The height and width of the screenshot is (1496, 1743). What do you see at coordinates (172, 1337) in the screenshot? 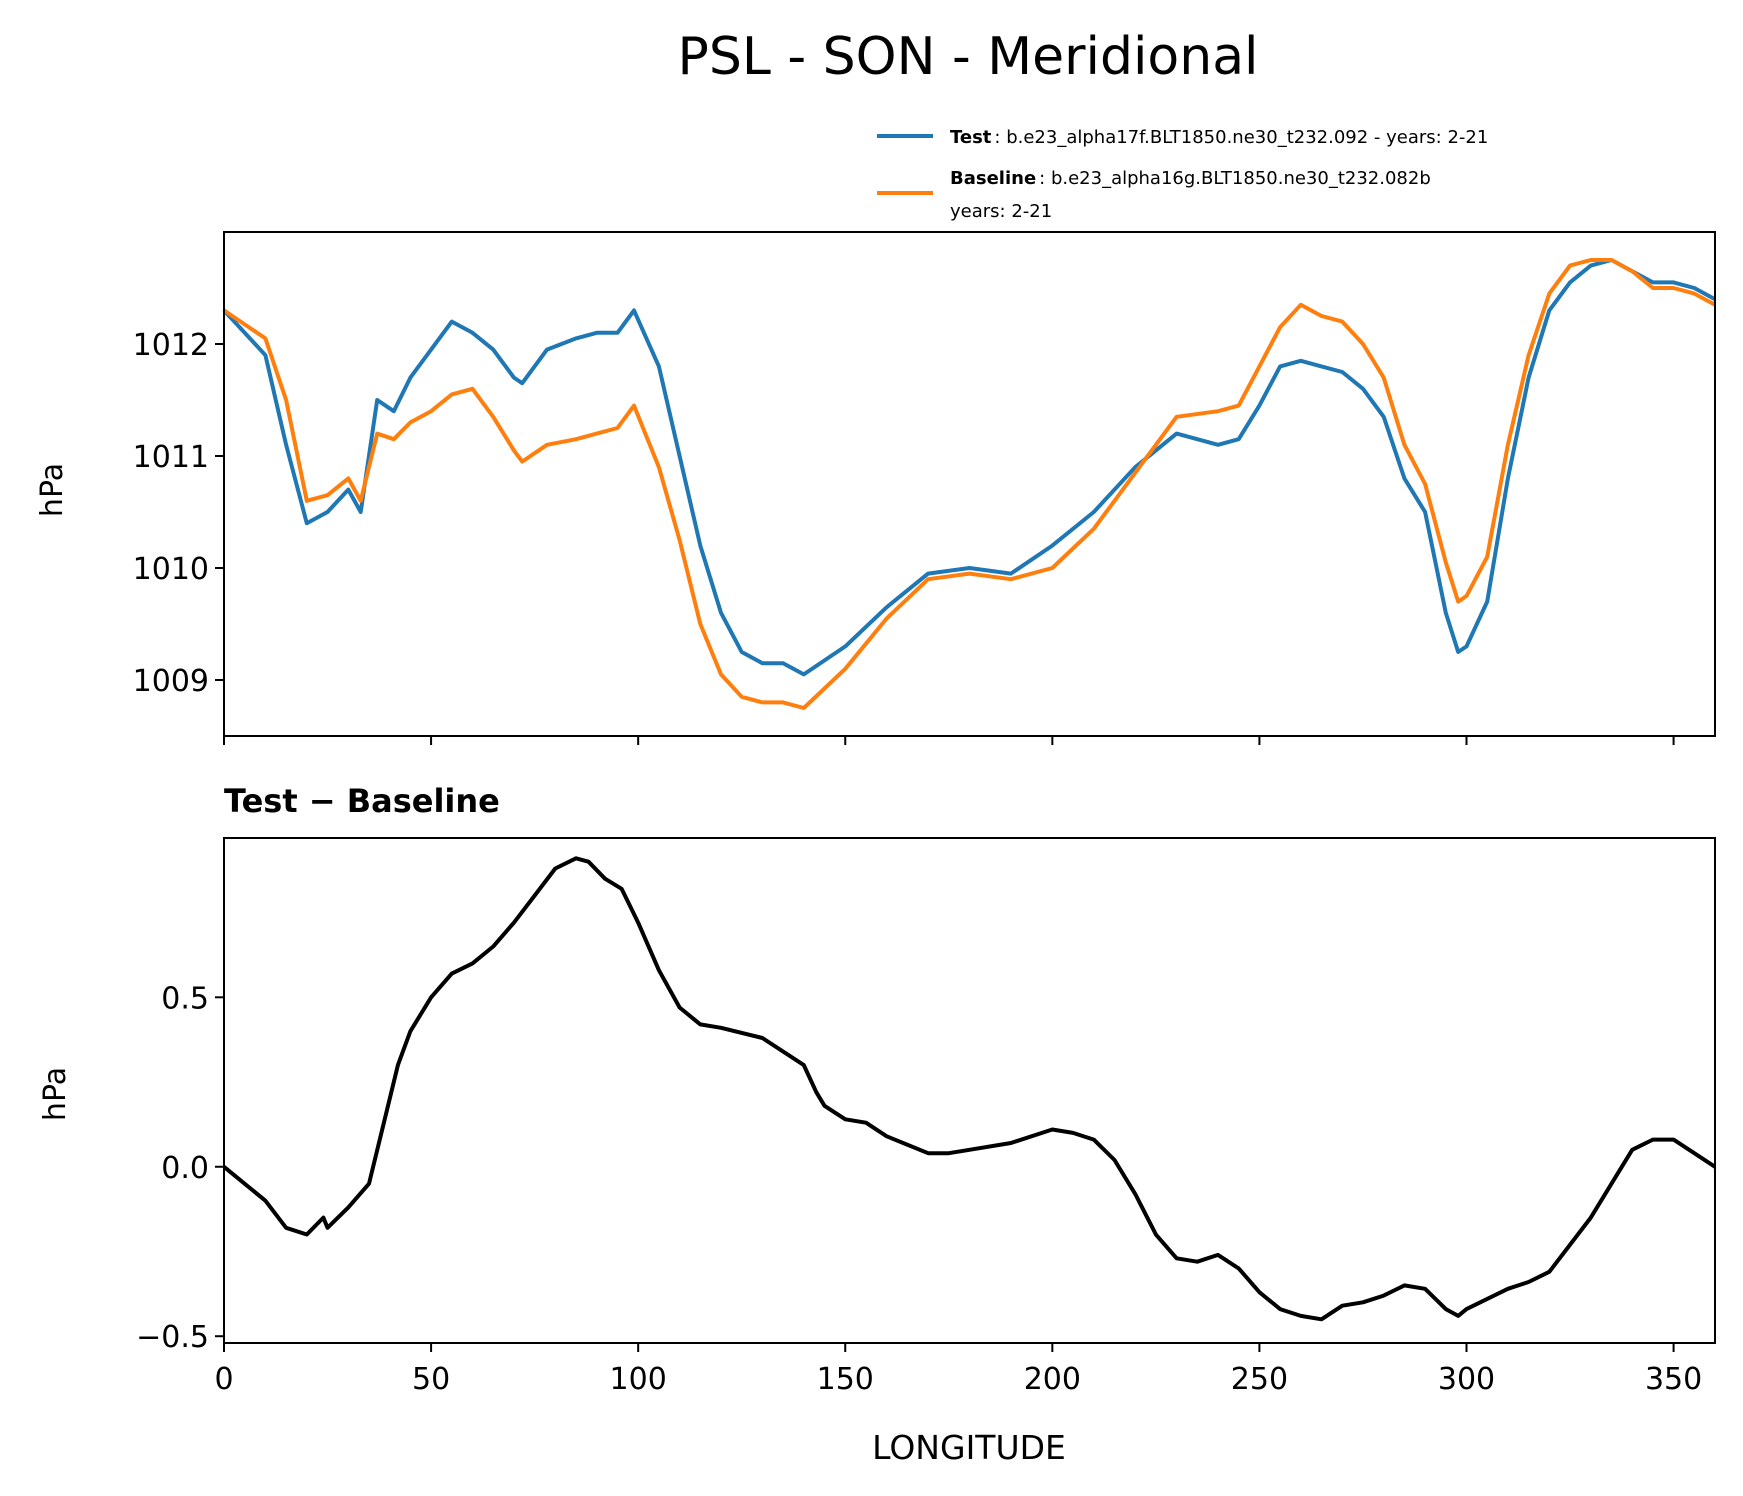
I see `y-tick-label: −0.5` at bounding box center [172, 1337].